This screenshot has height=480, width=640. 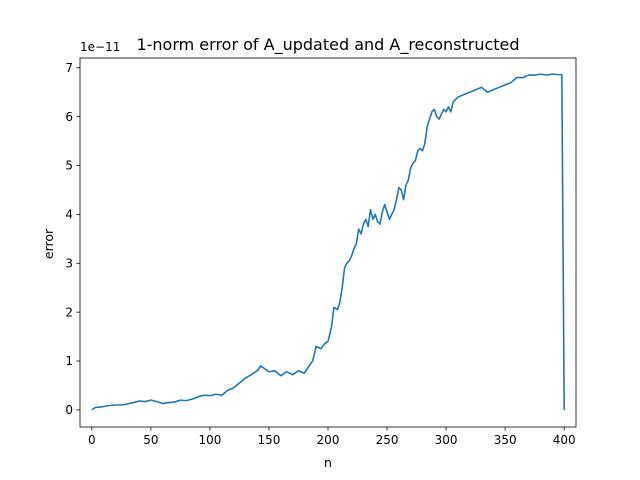 What do you see at coordinates (69, 410) in the screenshot?
I see `y-tick-label: 0` at bounding box center [69, 410].